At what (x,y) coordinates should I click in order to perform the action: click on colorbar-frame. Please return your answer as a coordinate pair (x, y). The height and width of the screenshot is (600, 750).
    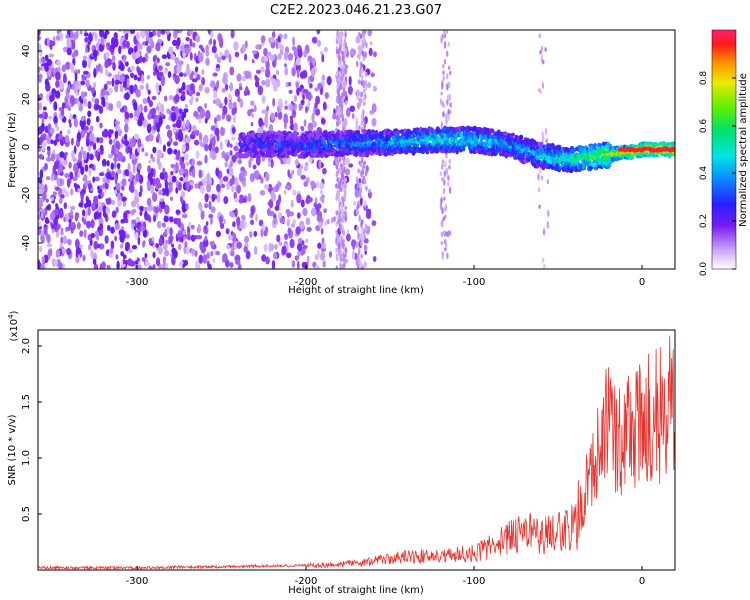
    Looking at the image, I should click on (724, 149).